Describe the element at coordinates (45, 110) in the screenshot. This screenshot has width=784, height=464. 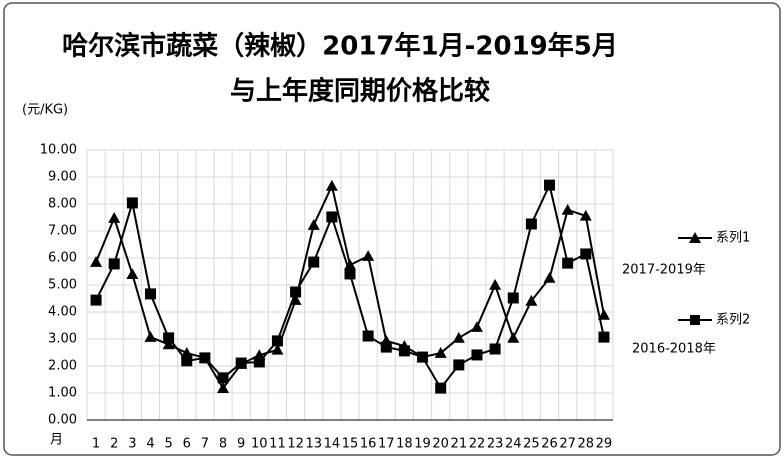
I see `y-axis-label: (元/KG)` at that location.